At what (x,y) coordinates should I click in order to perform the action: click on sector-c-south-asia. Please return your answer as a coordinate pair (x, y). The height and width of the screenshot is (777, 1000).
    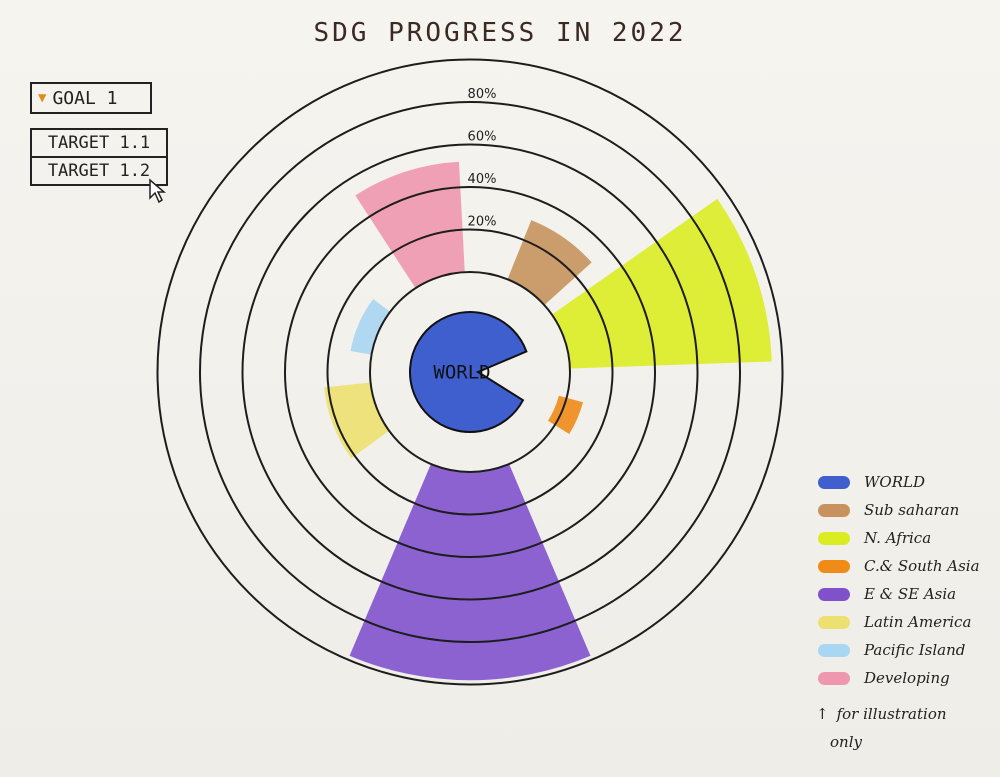
    Looking at the image, I should click on (566, 415).